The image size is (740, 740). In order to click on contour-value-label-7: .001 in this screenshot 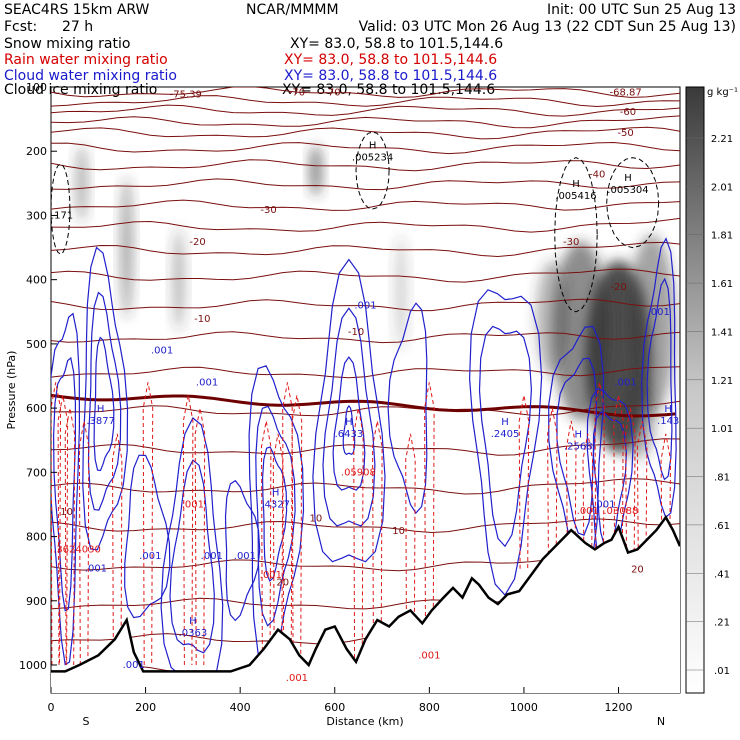, I will do `click(245, 556)`.